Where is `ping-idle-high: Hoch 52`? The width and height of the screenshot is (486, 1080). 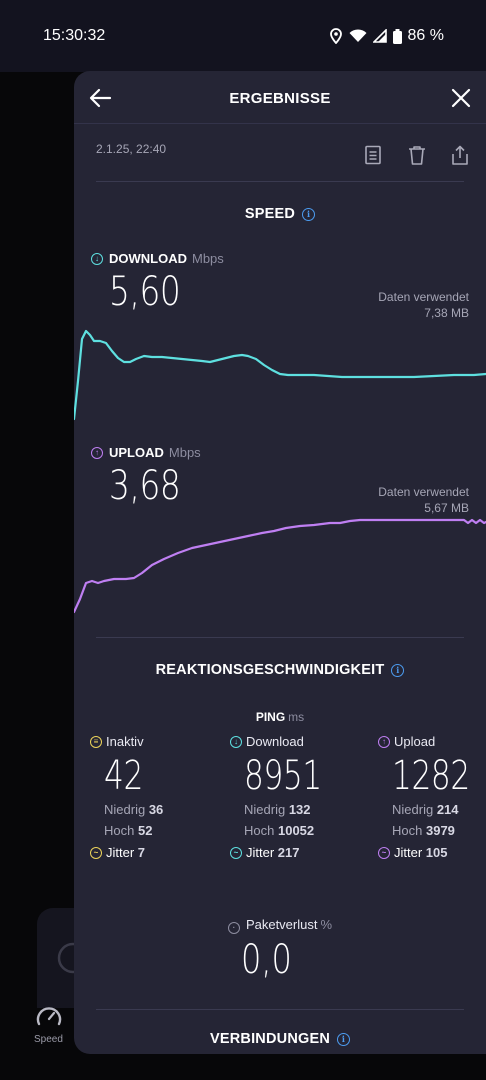 ping-idle-high: Hoch 52 is located at coordinates (133, 830).